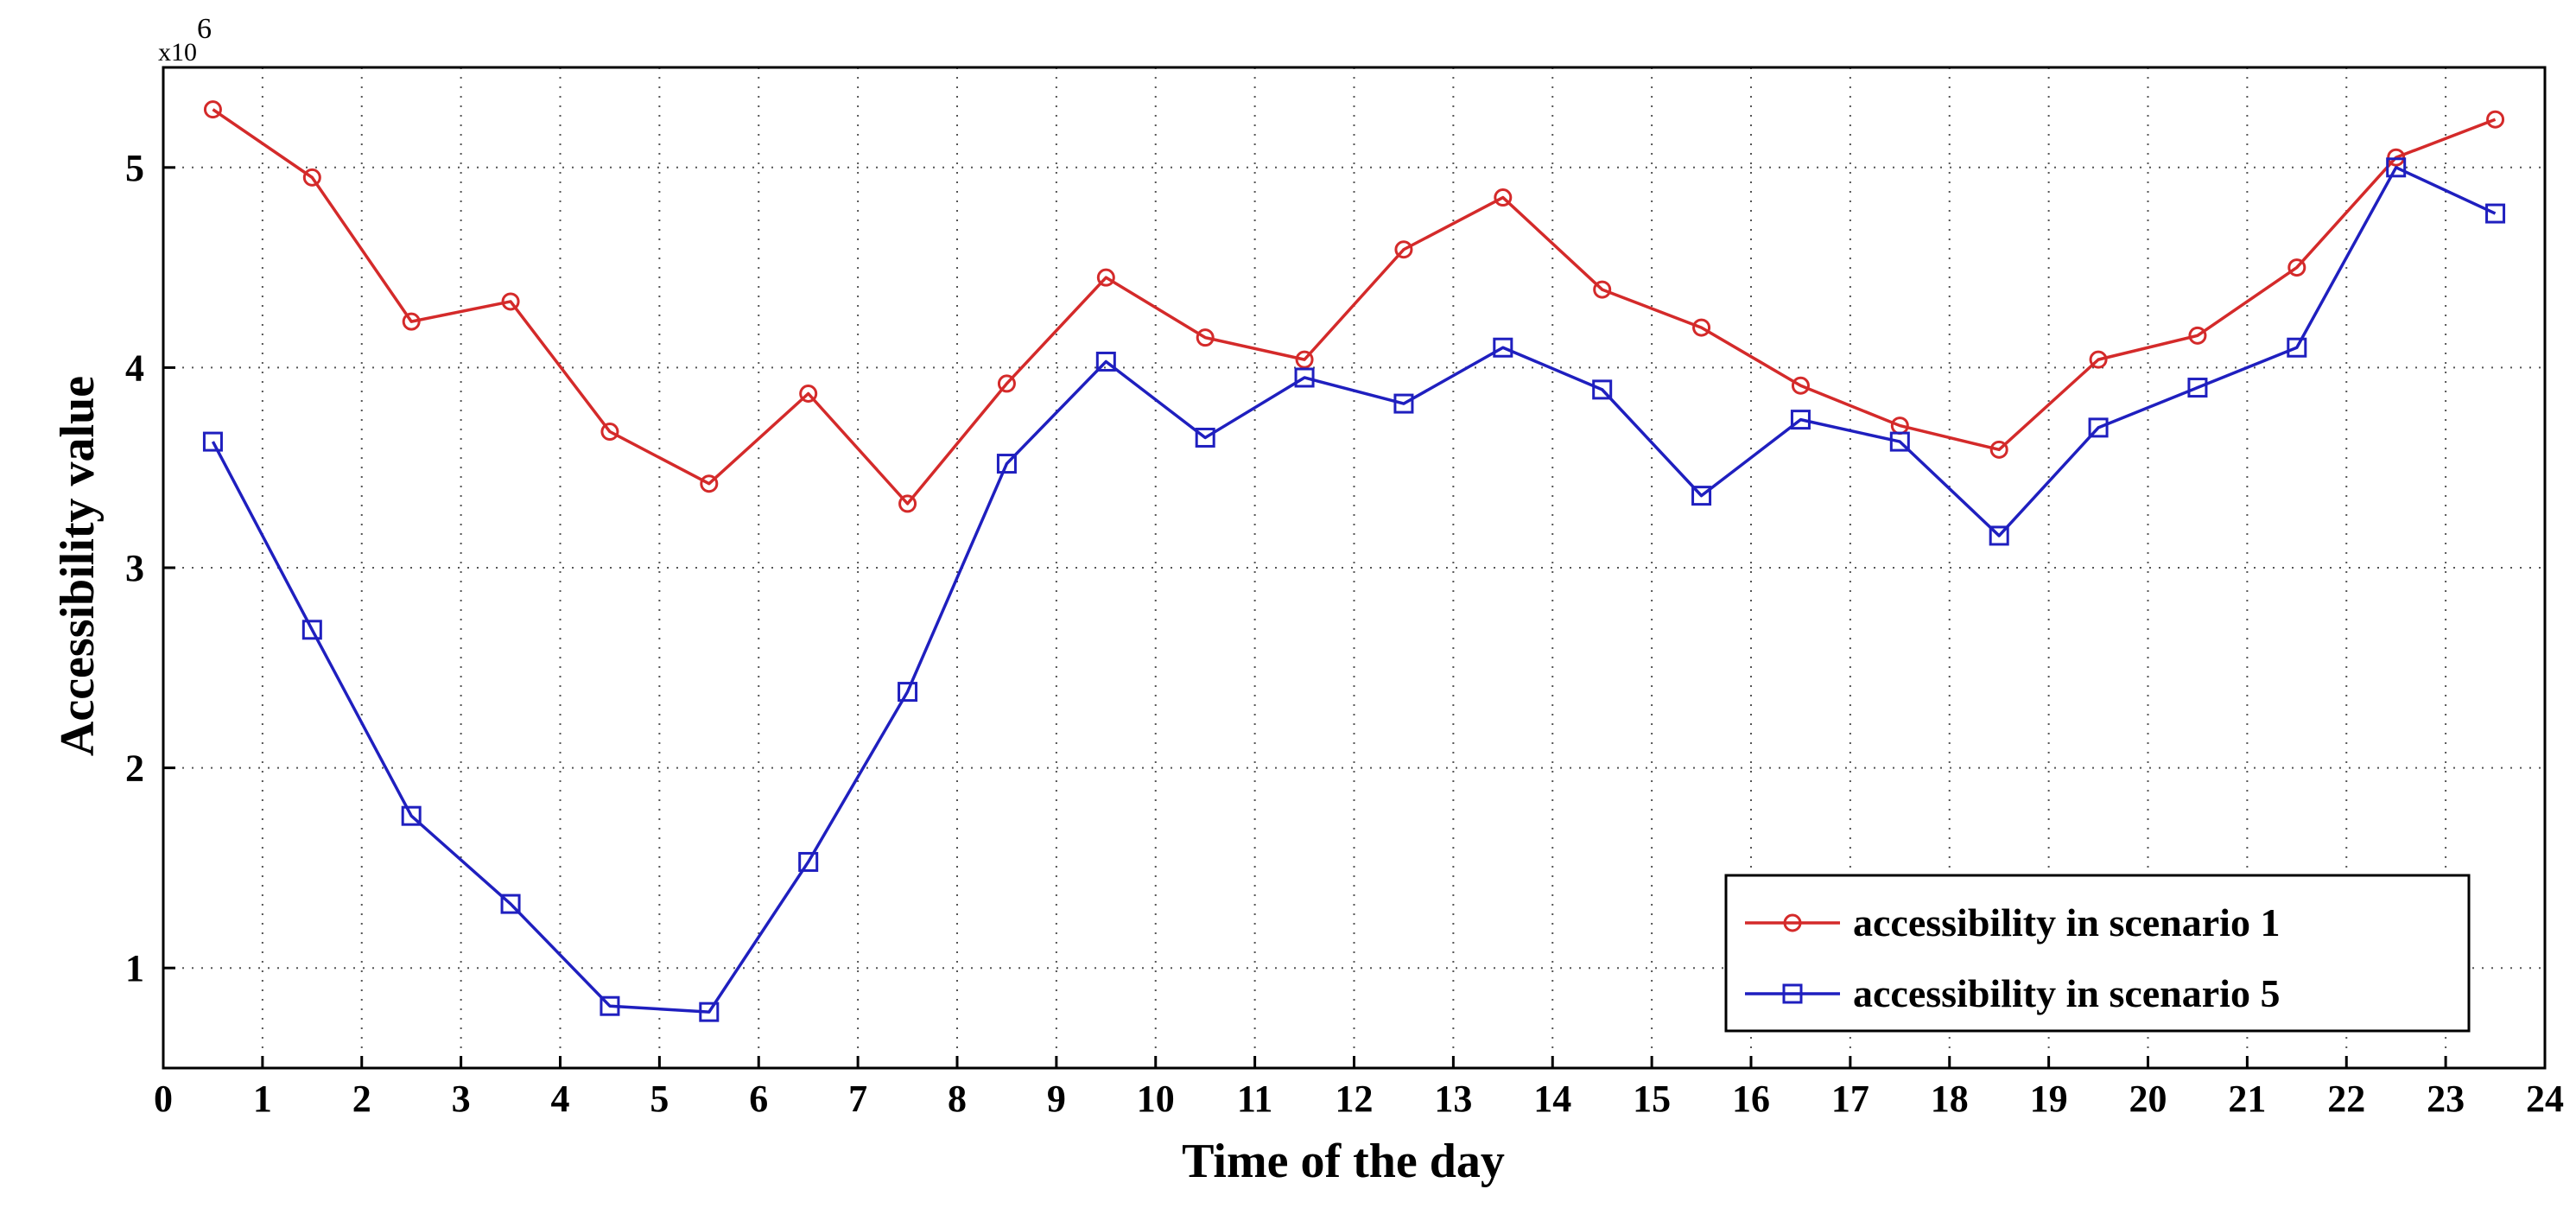 The image size is (2576, 1221). Describe the element at coordinates (204, 29) in the screenshot. I see `y-multiplier-exponent: 6` at that location.